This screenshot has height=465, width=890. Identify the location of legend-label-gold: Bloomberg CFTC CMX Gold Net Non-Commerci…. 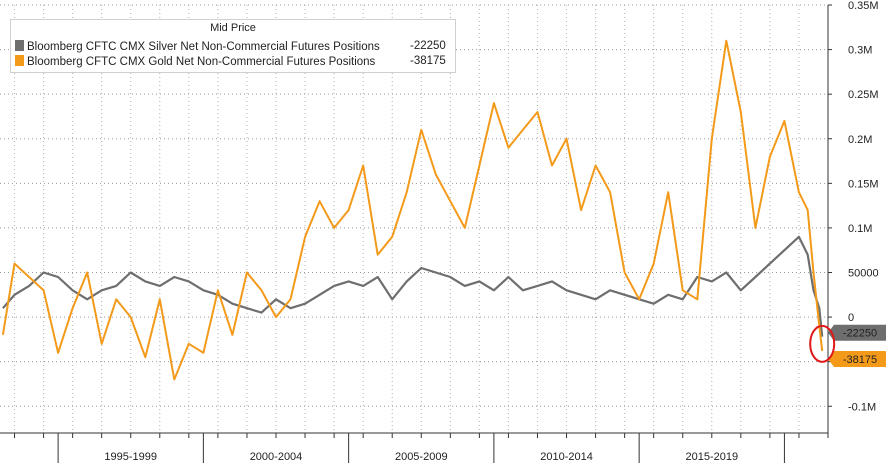
(201, 62).